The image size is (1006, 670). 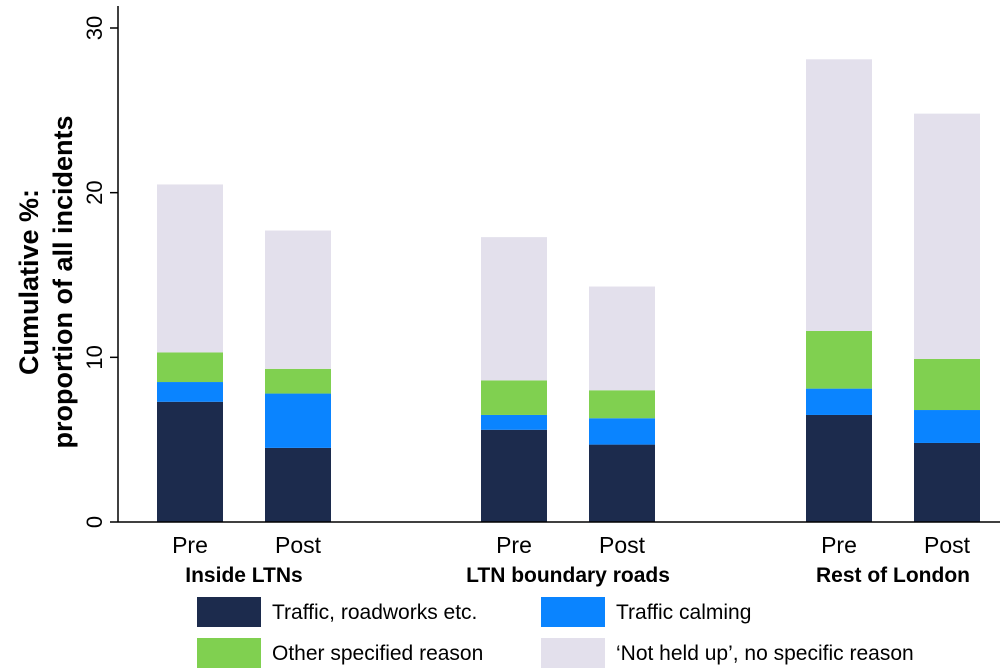 What do you see at coordinates (377, 653) in the screenshot?
I see `legend-label: Other specified reason` at bounding box center [377, 653].